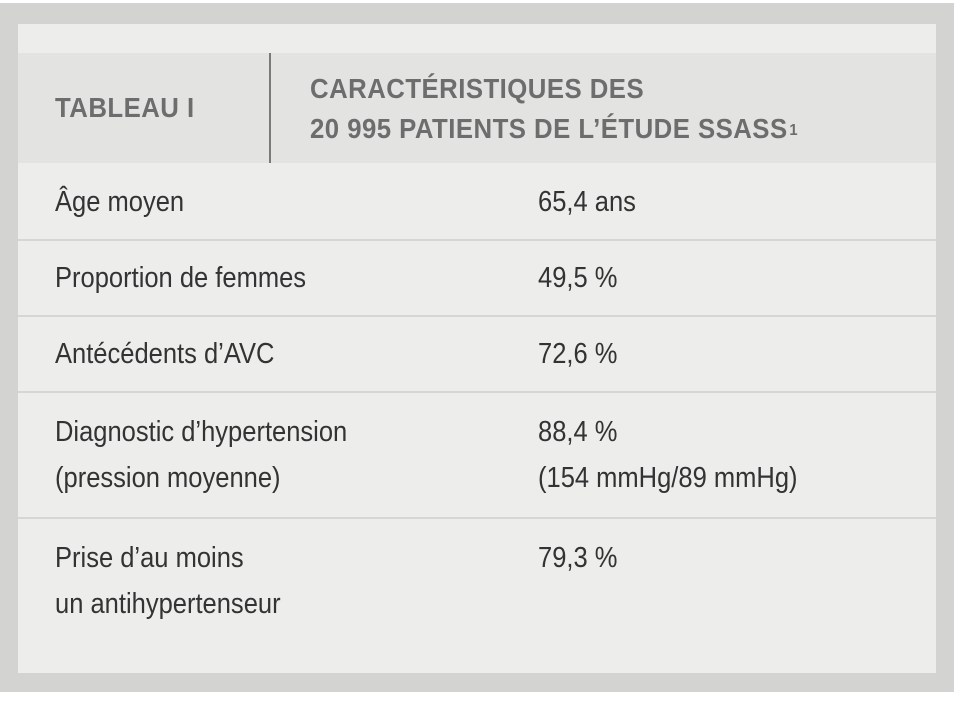 The height and width of the screenshot is (701, 954). I want to click on row-value-line: 72,6 %, so click(578, 354).